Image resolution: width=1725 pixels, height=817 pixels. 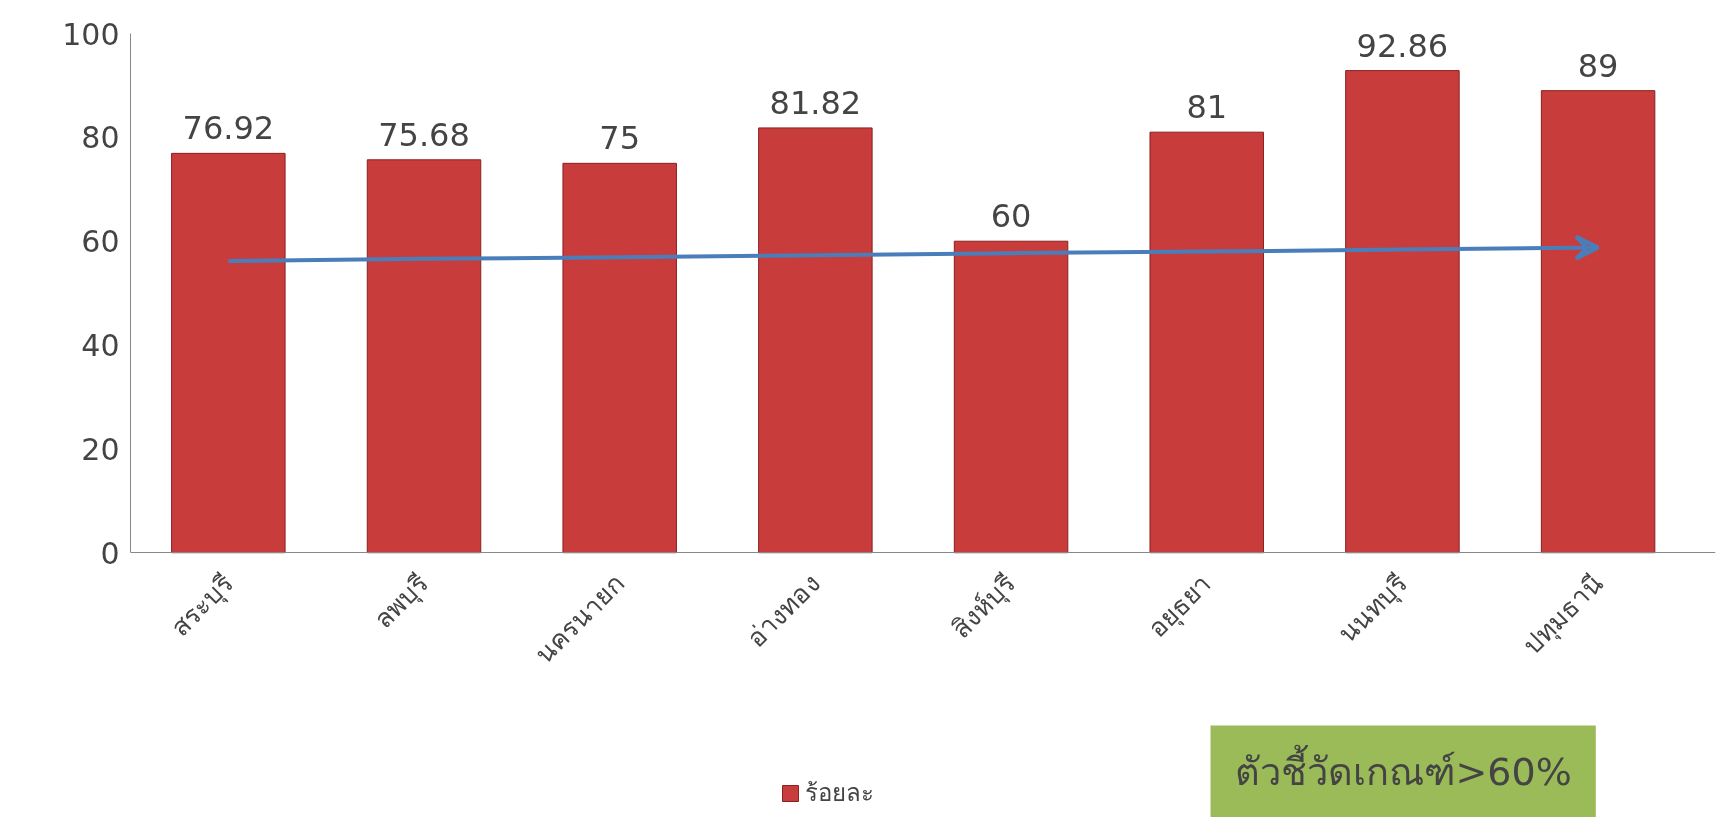 What do you see at coordinates (839, 793) in the screenshot?
I see `legend-label: ร้อยละ` at bounding box center [839, 793].